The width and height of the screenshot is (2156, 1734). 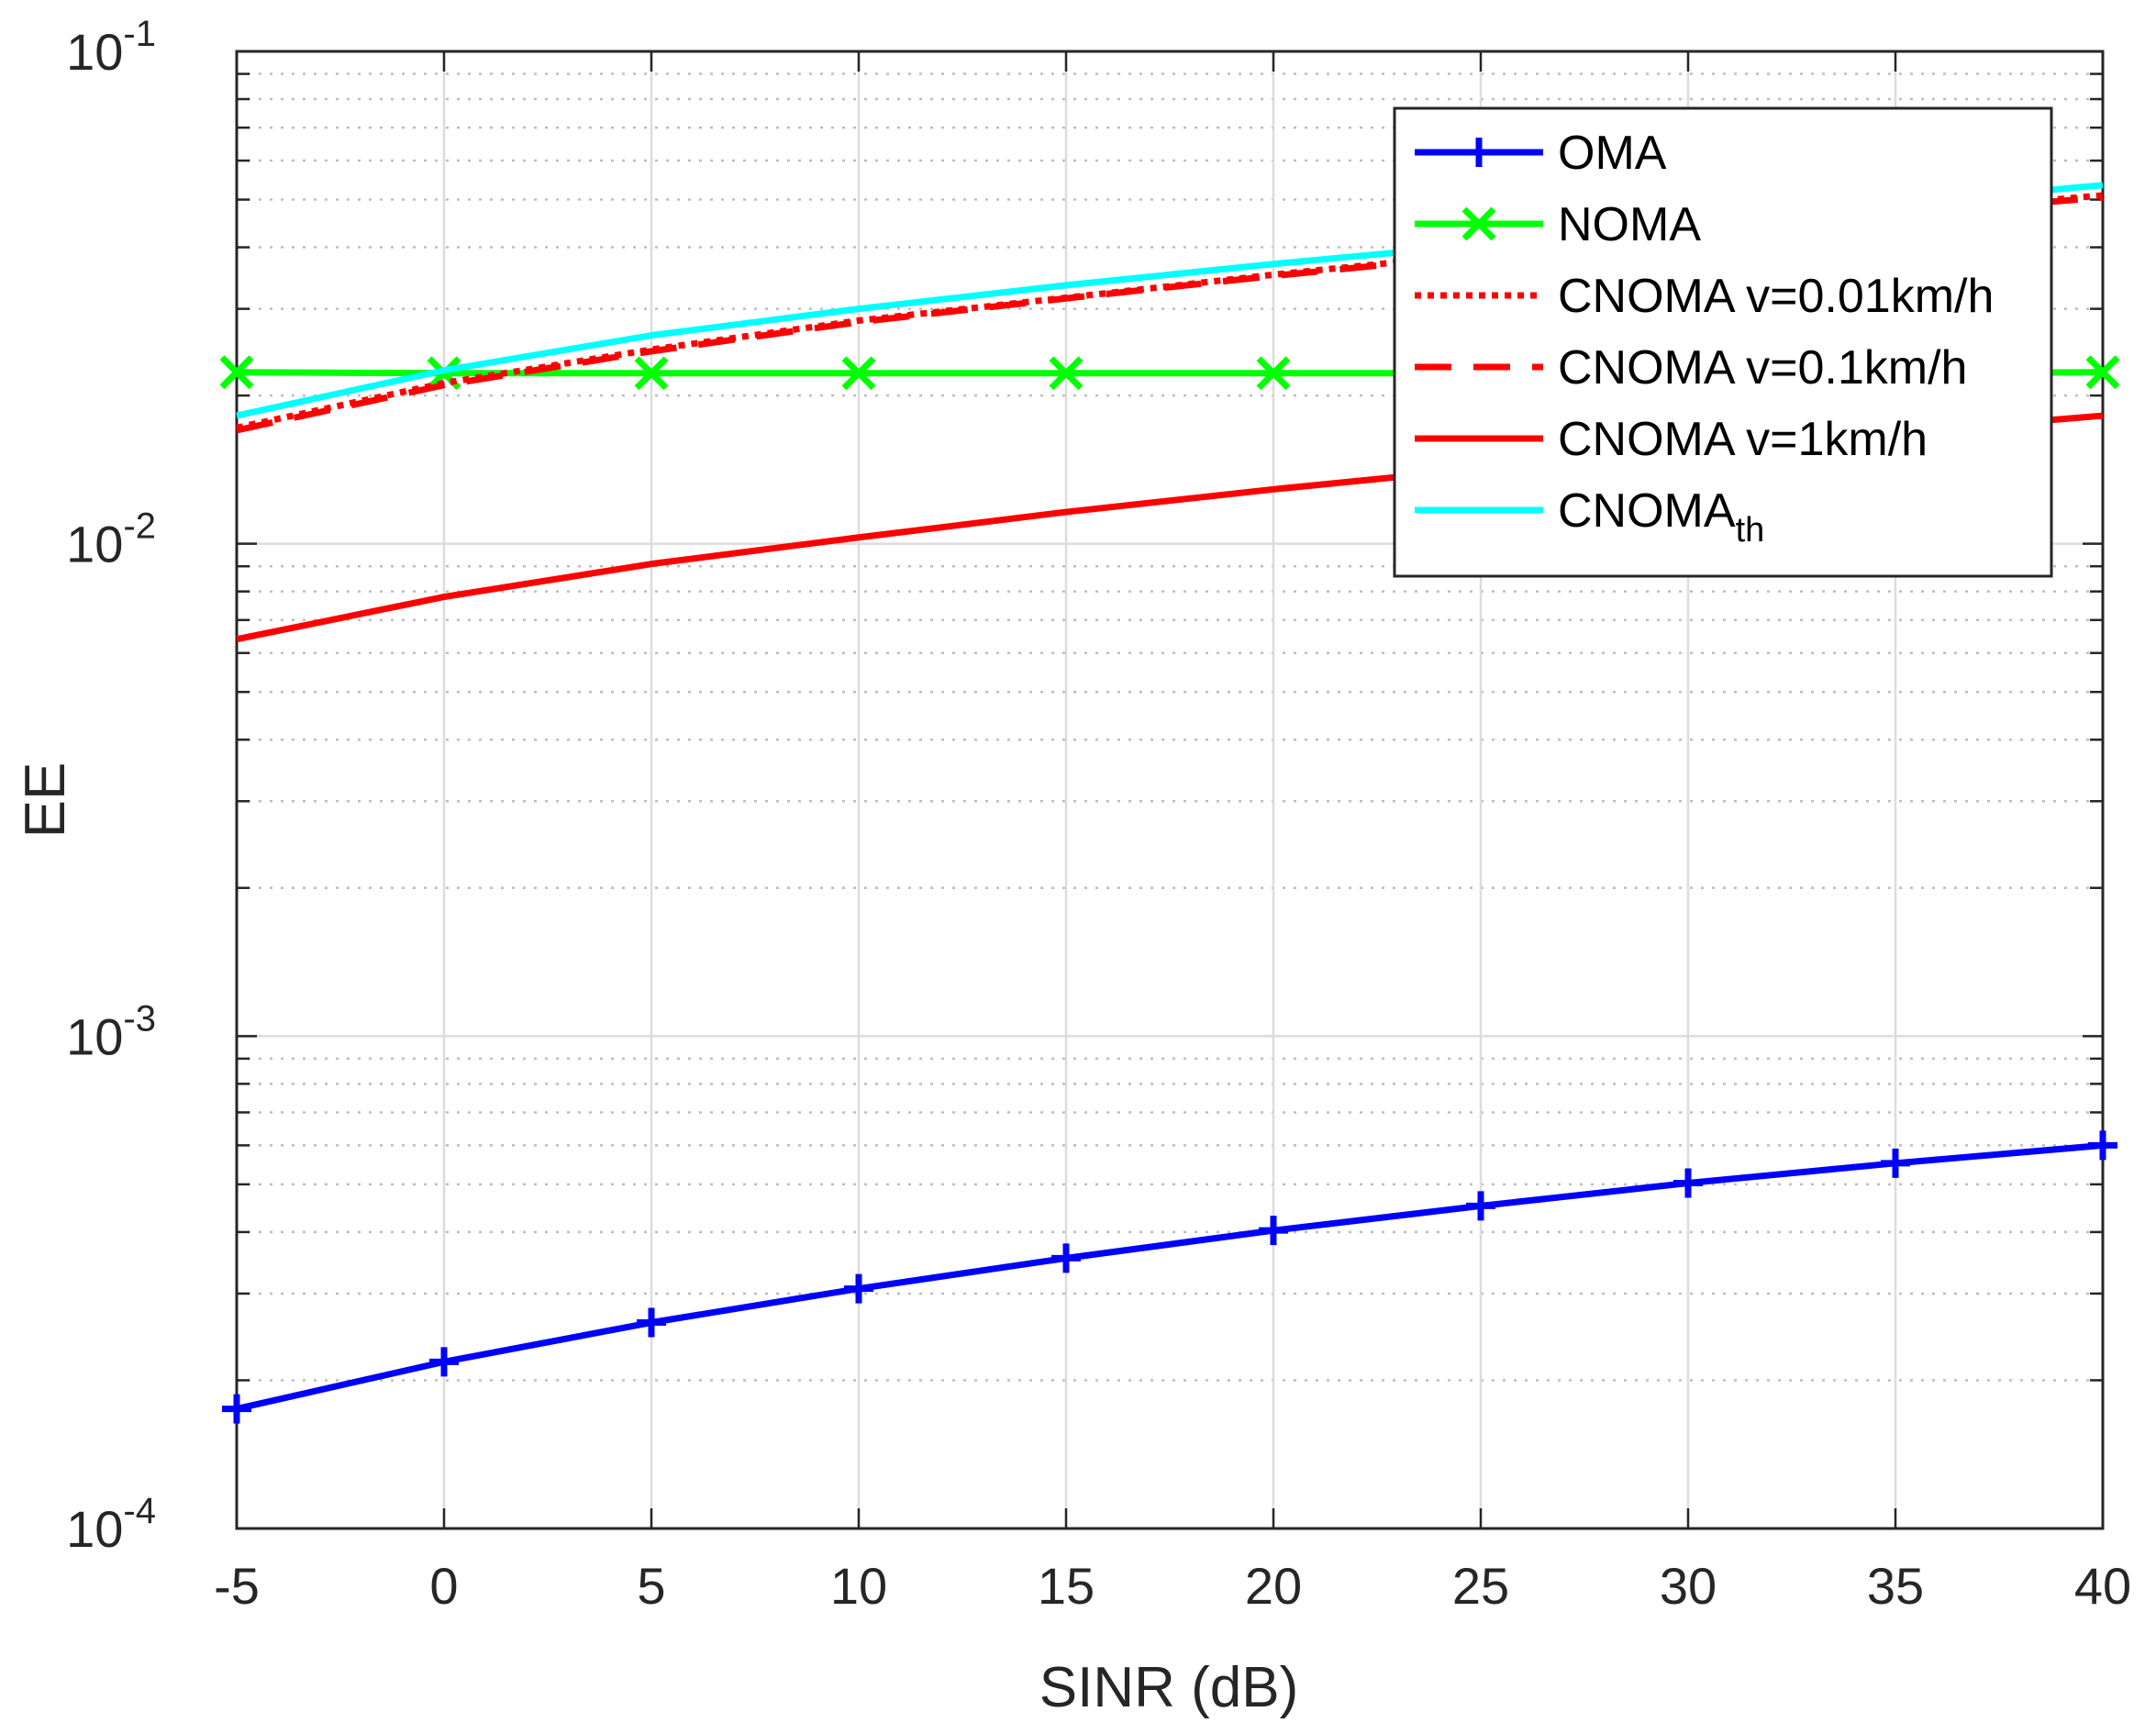 I want to click on legend-label: CNOMA v=1km/h, so click(x=1743, y=439).